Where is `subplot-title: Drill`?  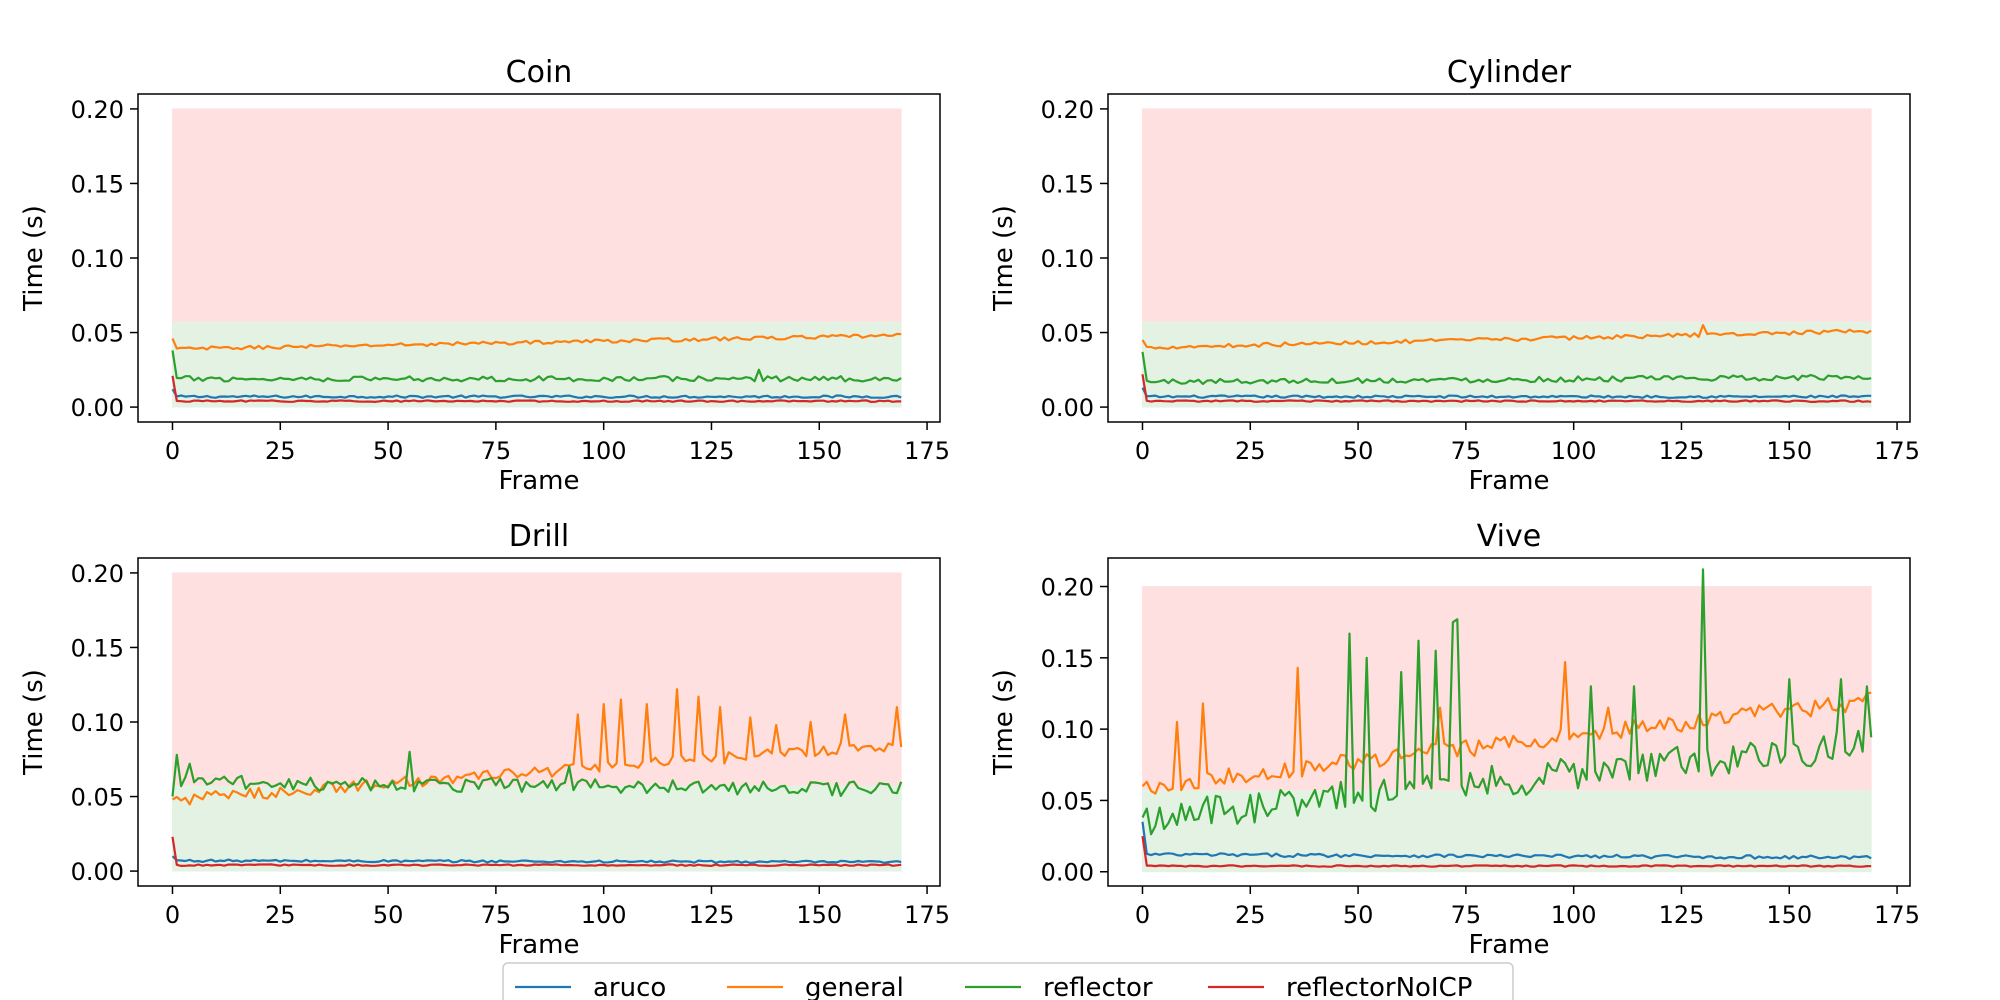 subplot-title: Drill is located at coordinates (539, 536).